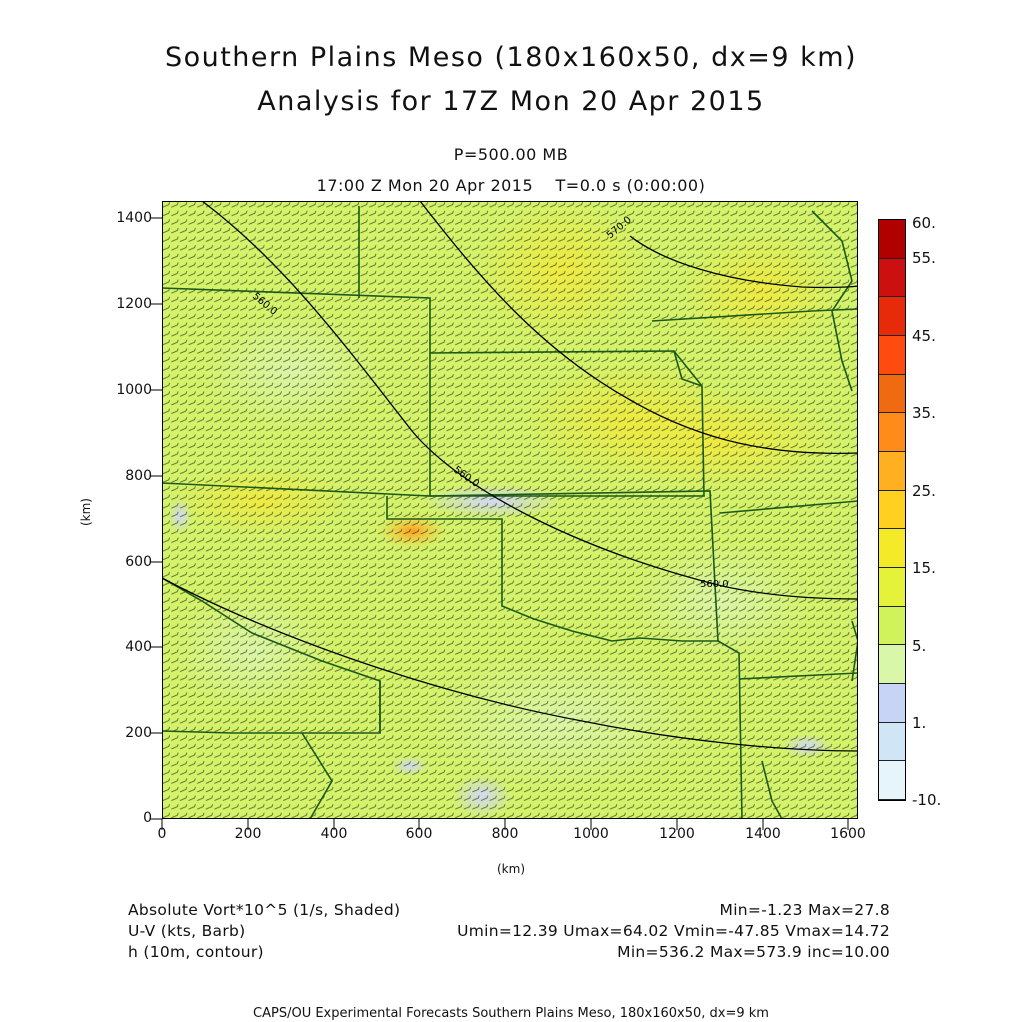 Image resolution: width=1022 pixels, height=1022 pixels. What do you see at coordinates (511, 101) in the screenshot?
I see `title-line-2: Analysis for 17Z Mon 20 Apr 2015` at bounding box center [511, 101].